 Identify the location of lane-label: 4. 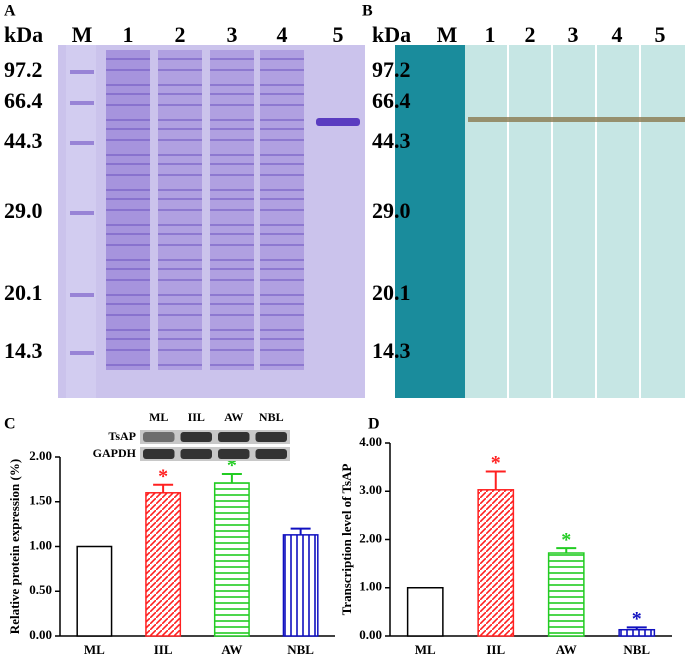
(282, 34).